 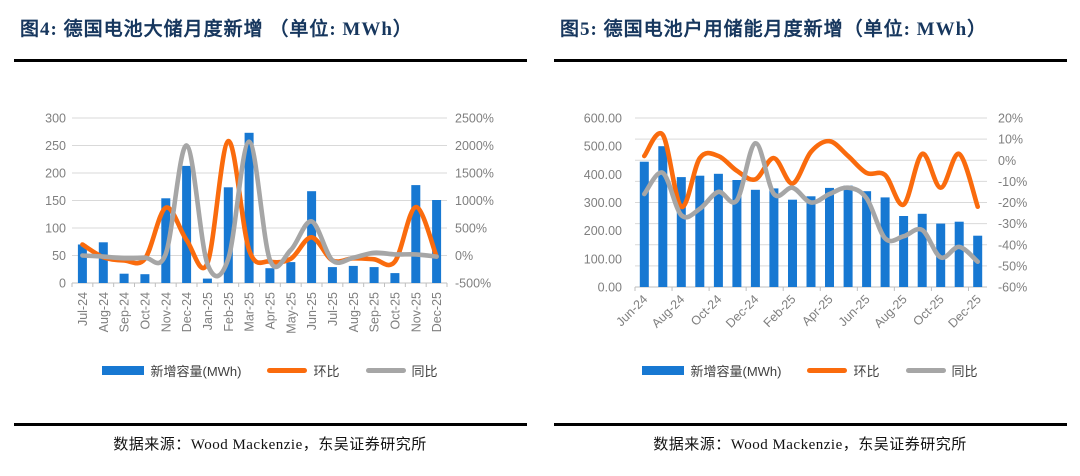 What do you see at coordinates (603, 231) in the screenshot?
I see `svg-text: 200.00` at bounding box center [603, 231].